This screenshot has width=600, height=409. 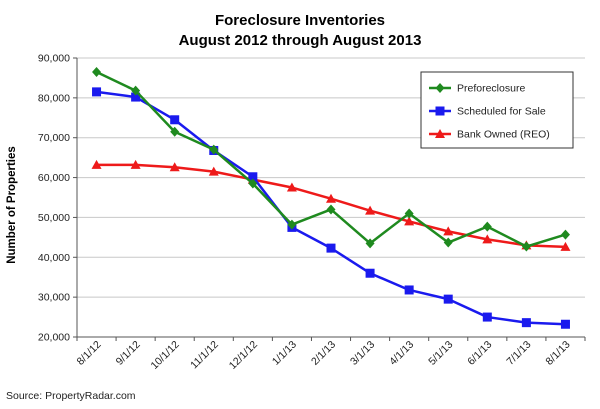 What do you see at coordinates (128, 353) in the screenshot?
I see `x-tick-label: 9/1/12` at bounding box center [128, 353].